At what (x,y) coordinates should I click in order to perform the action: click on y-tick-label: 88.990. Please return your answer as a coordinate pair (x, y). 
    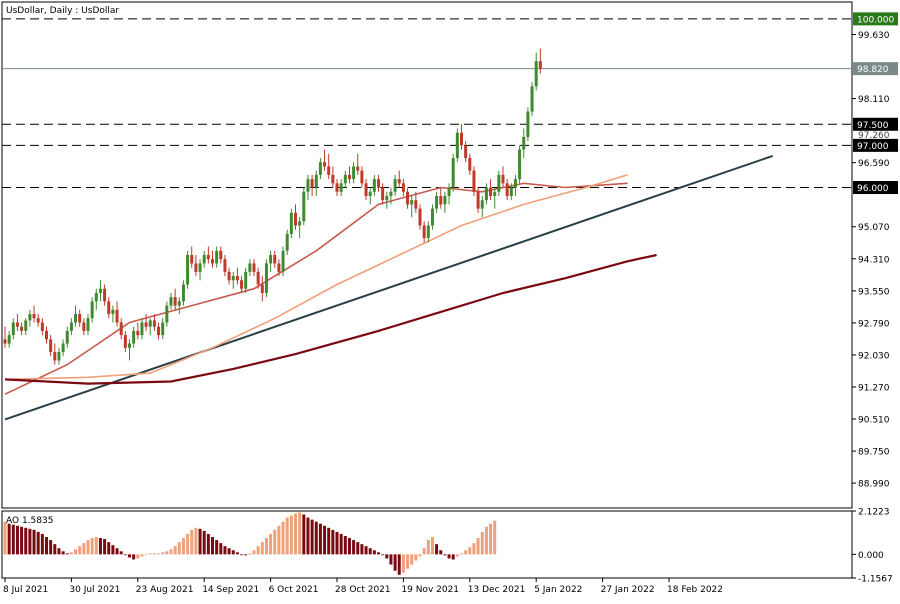
    Looking at the image, I should click on (874, 485).